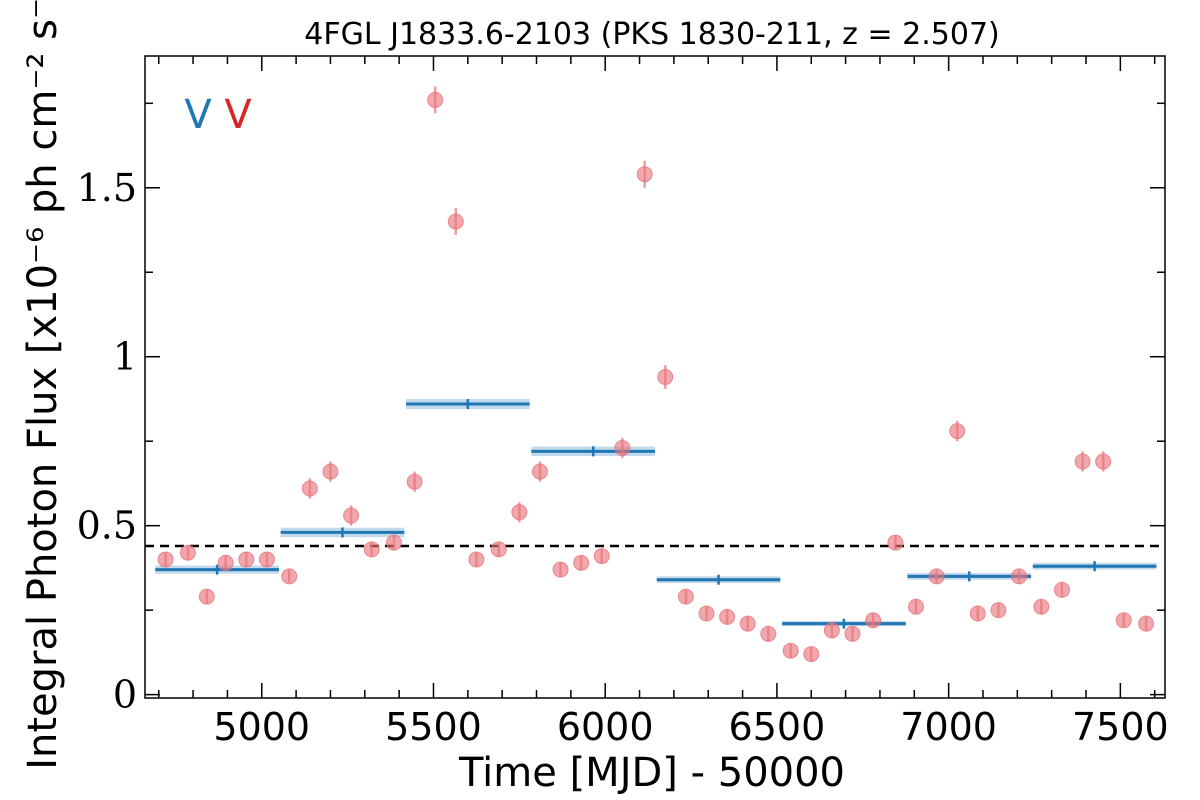 The height and width of the screenshot is (800, 1200). Describe the element at coordinates (125, 357) in the screenshot. I see `y-tick-label: 1` at that location.